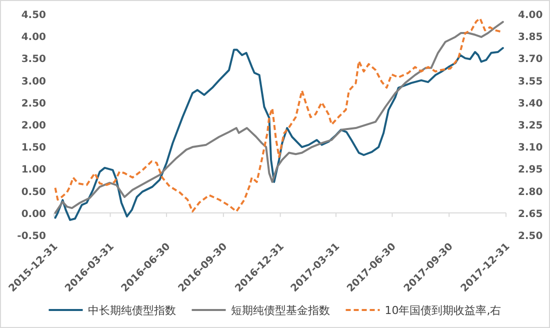 This screenshot has height=328, width=550. Describe the element at coordinates (33, 60) in the screenshot. I see `y-tick-label: 3.50` at that location.